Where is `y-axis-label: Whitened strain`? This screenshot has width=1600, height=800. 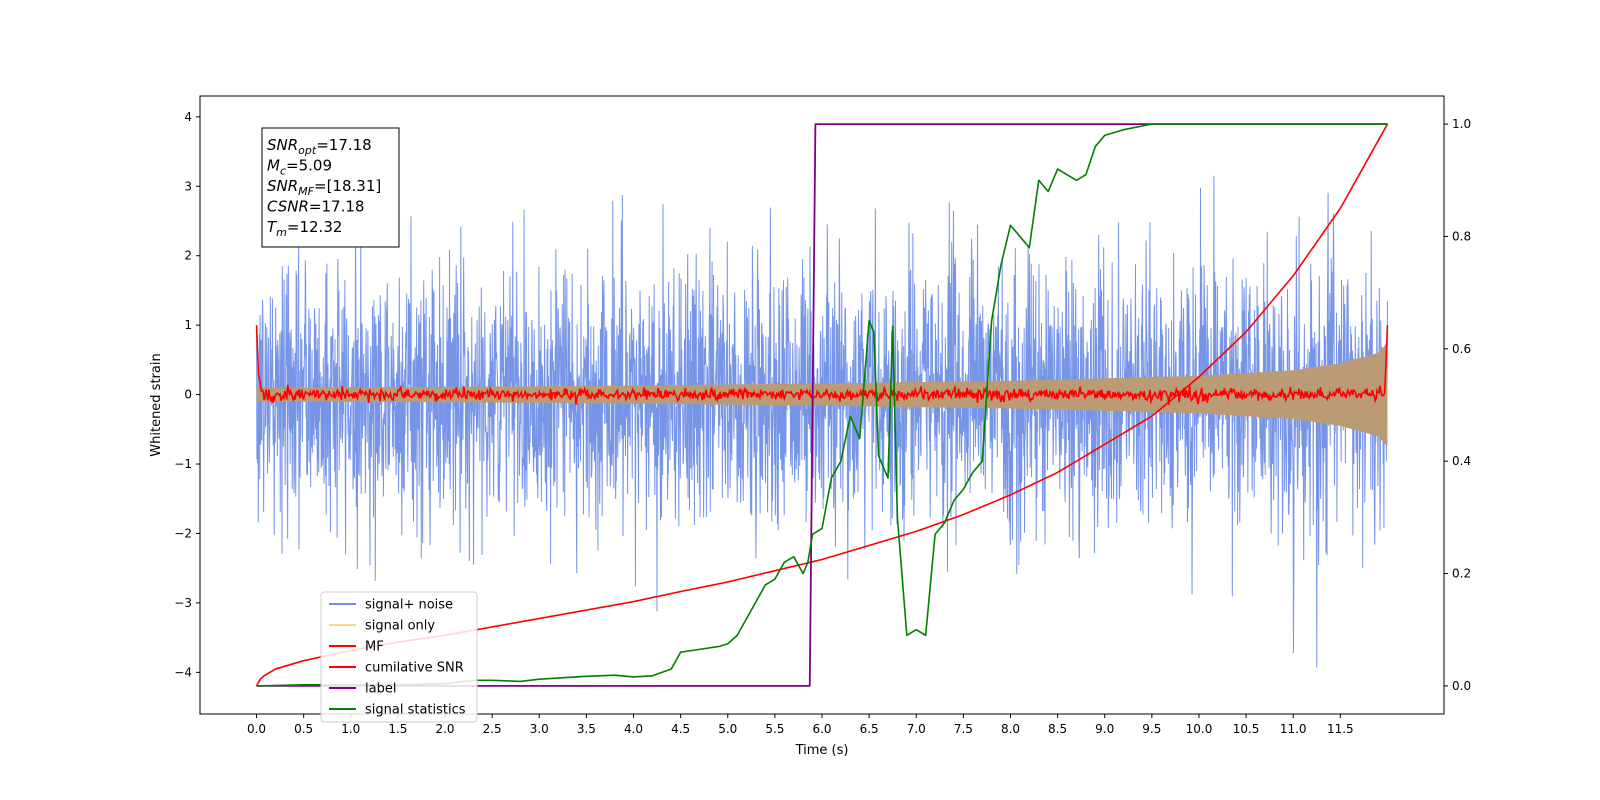
y-axis-label: Whitened strain is located at coordinates (156, 404).